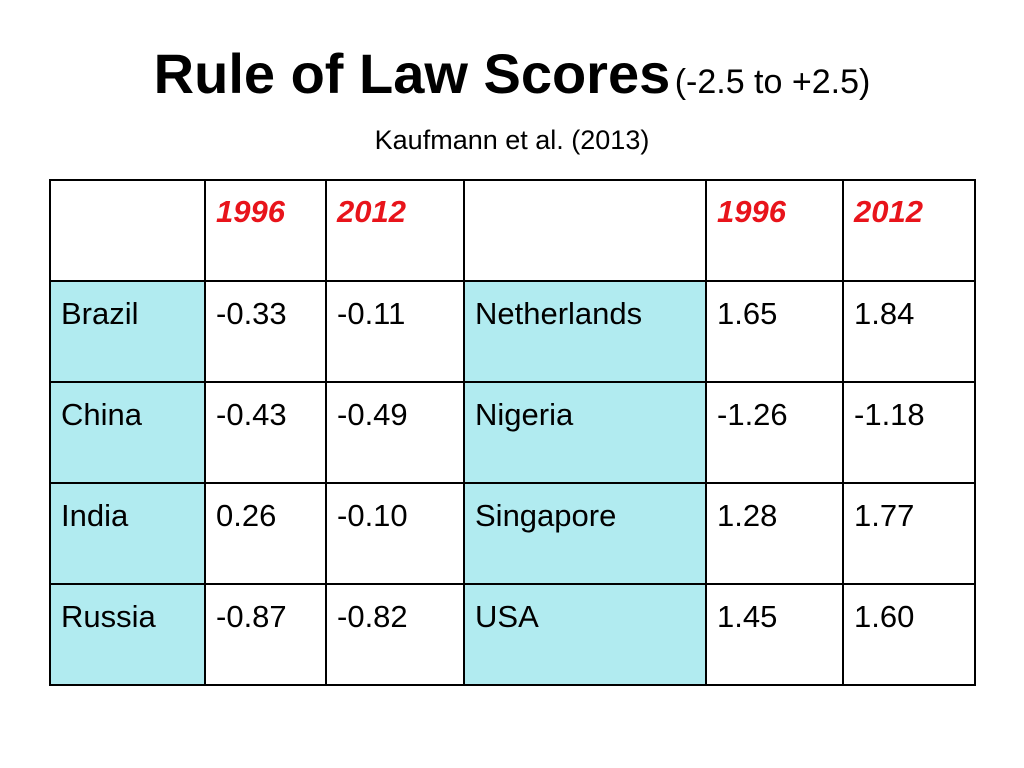  What do you see at coordinates (909, 634) in the screenshot?
I see `score-cell: 1.60` at bounding box center [909, 634].